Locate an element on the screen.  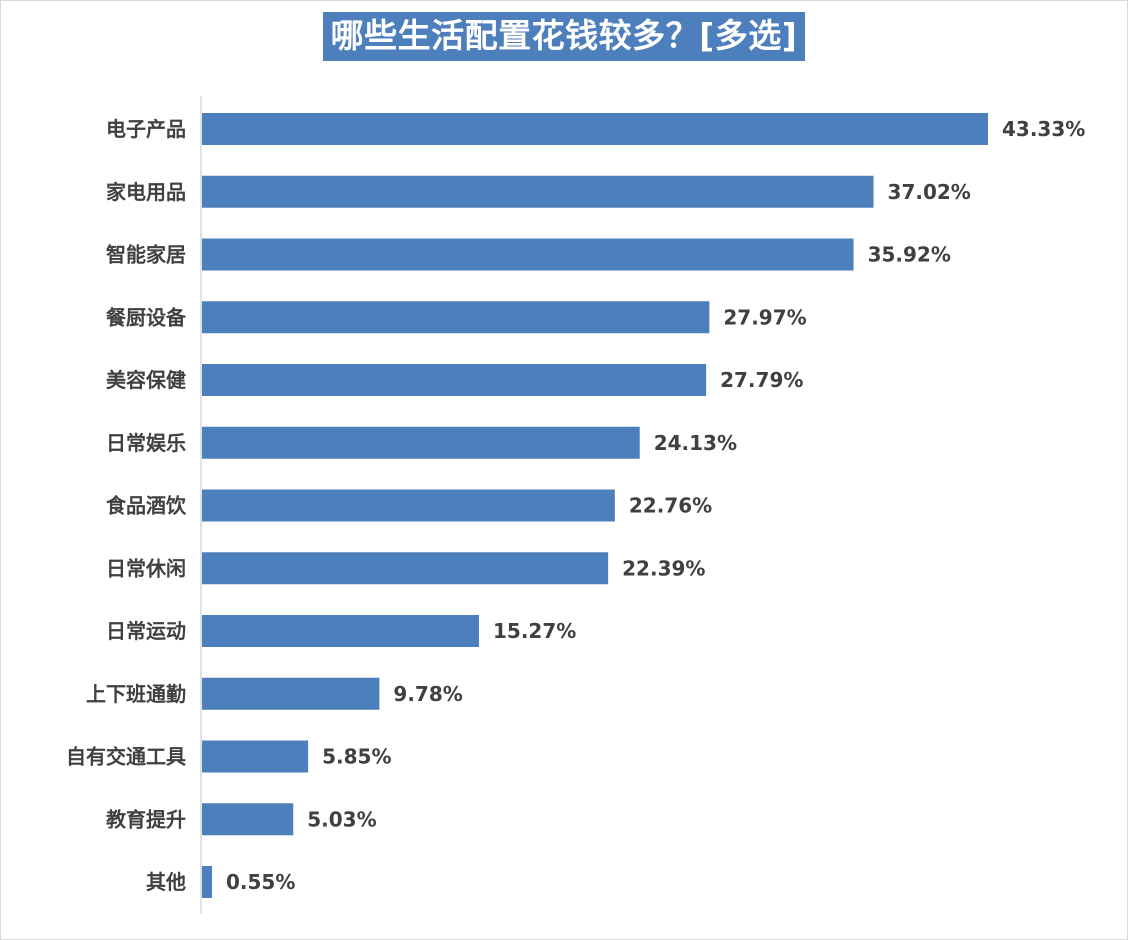
category-label: 教育提升 is located at coordinates (146, 819).